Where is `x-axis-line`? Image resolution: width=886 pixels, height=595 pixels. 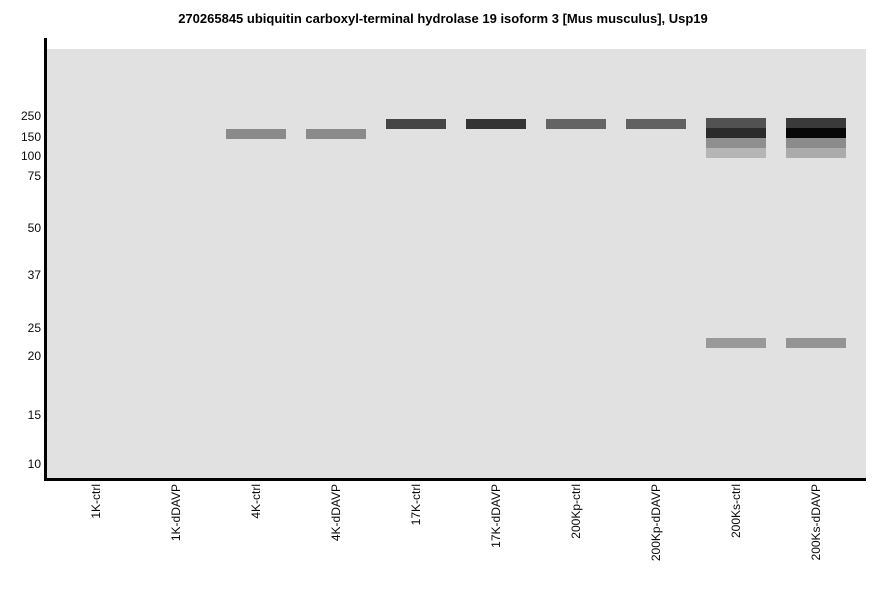 x-axis-line is located at coordinates (455, 479).